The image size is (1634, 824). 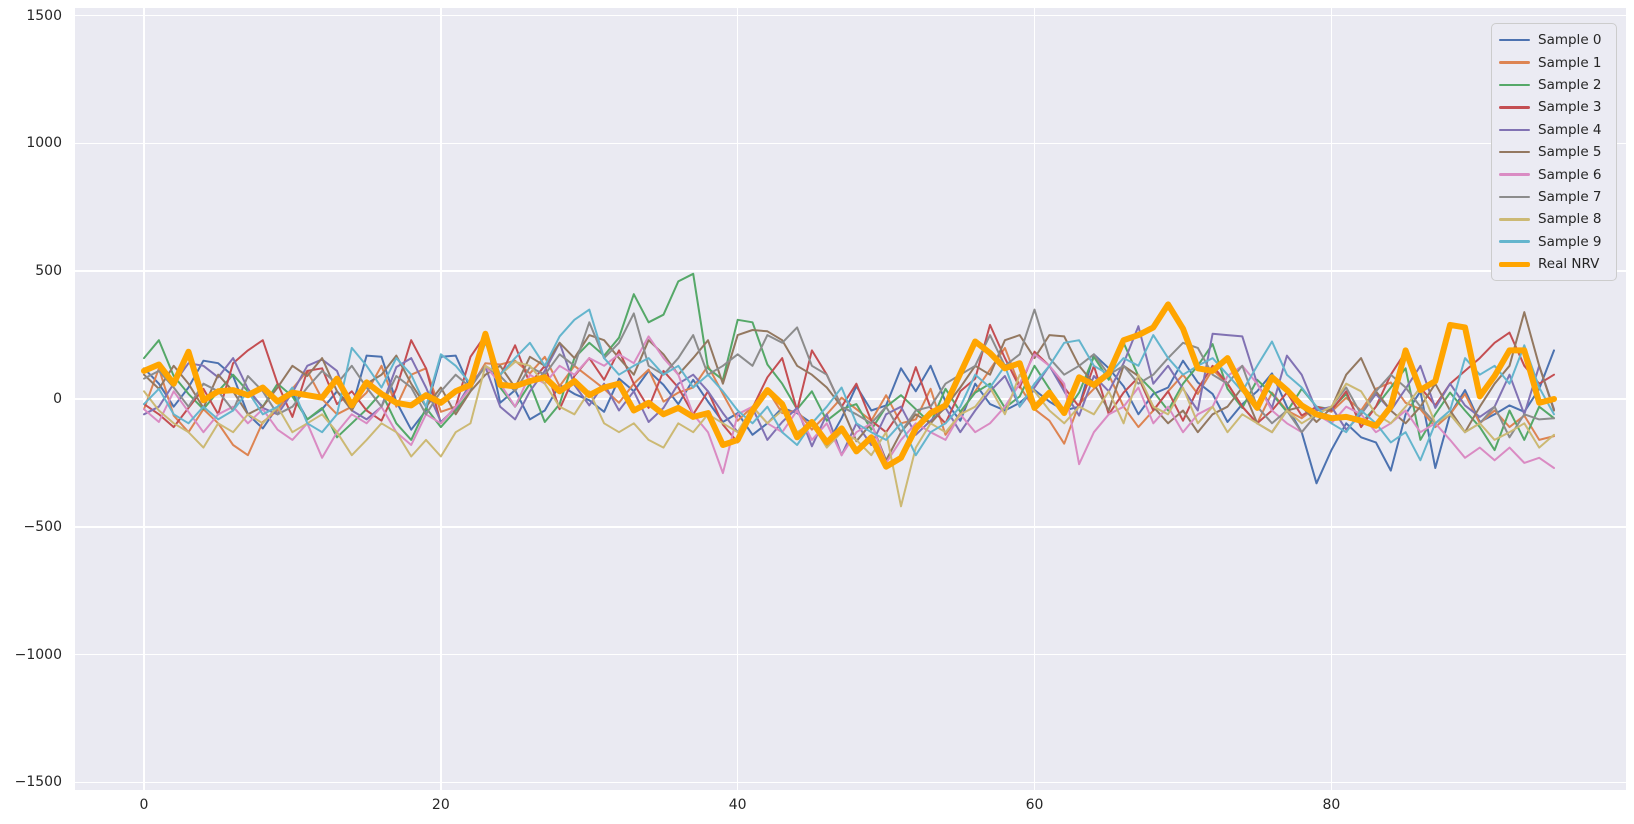 What do you see at coordinates (850, 782) in the screenshot?
I see `h-gridline-−1500` at bounding box center [850, 782].